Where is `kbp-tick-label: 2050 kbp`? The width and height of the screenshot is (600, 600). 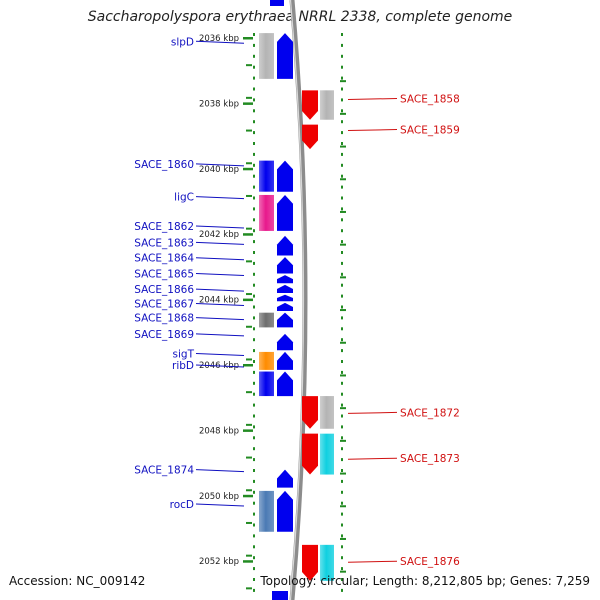
kbp-tick-label: 2050 kbp is located at coordinates (219, 497).